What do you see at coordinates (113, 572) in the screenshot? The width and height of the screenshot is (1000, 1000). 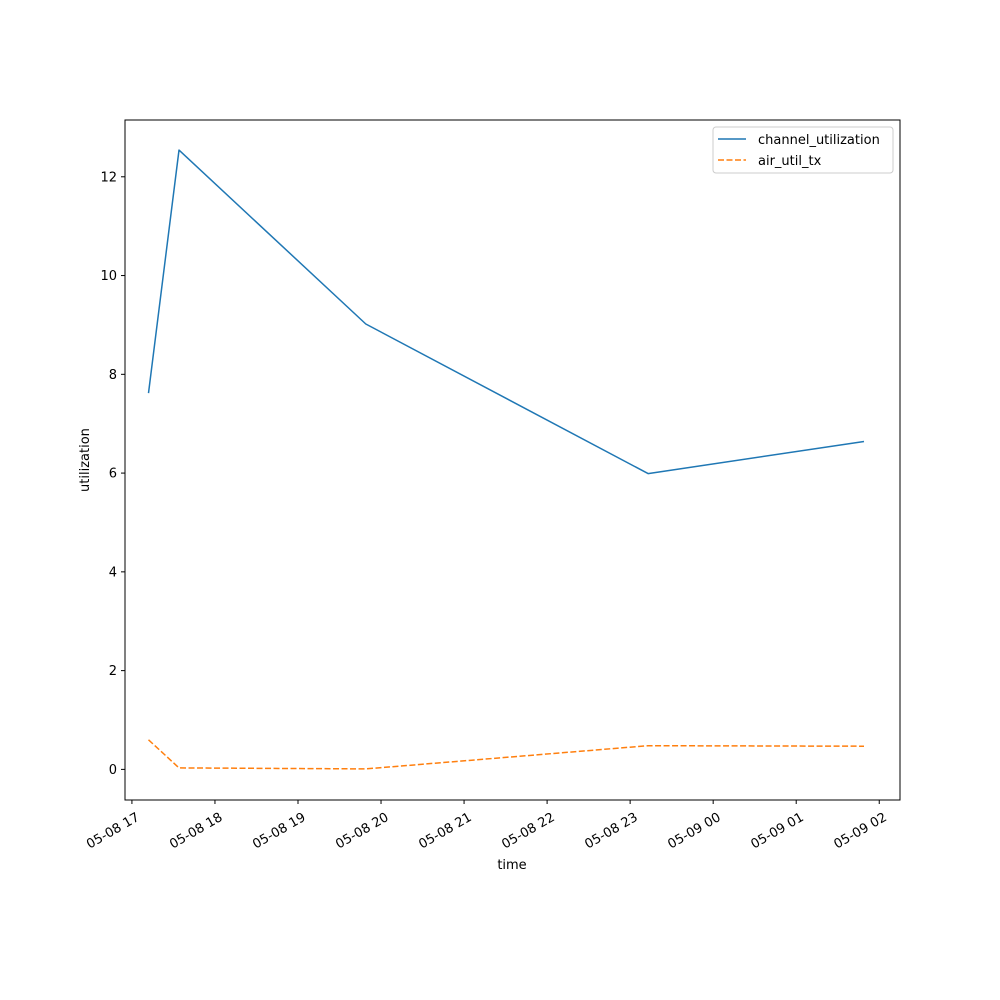 I see `y-tick-label: 4` at bounding box center [113, 572].